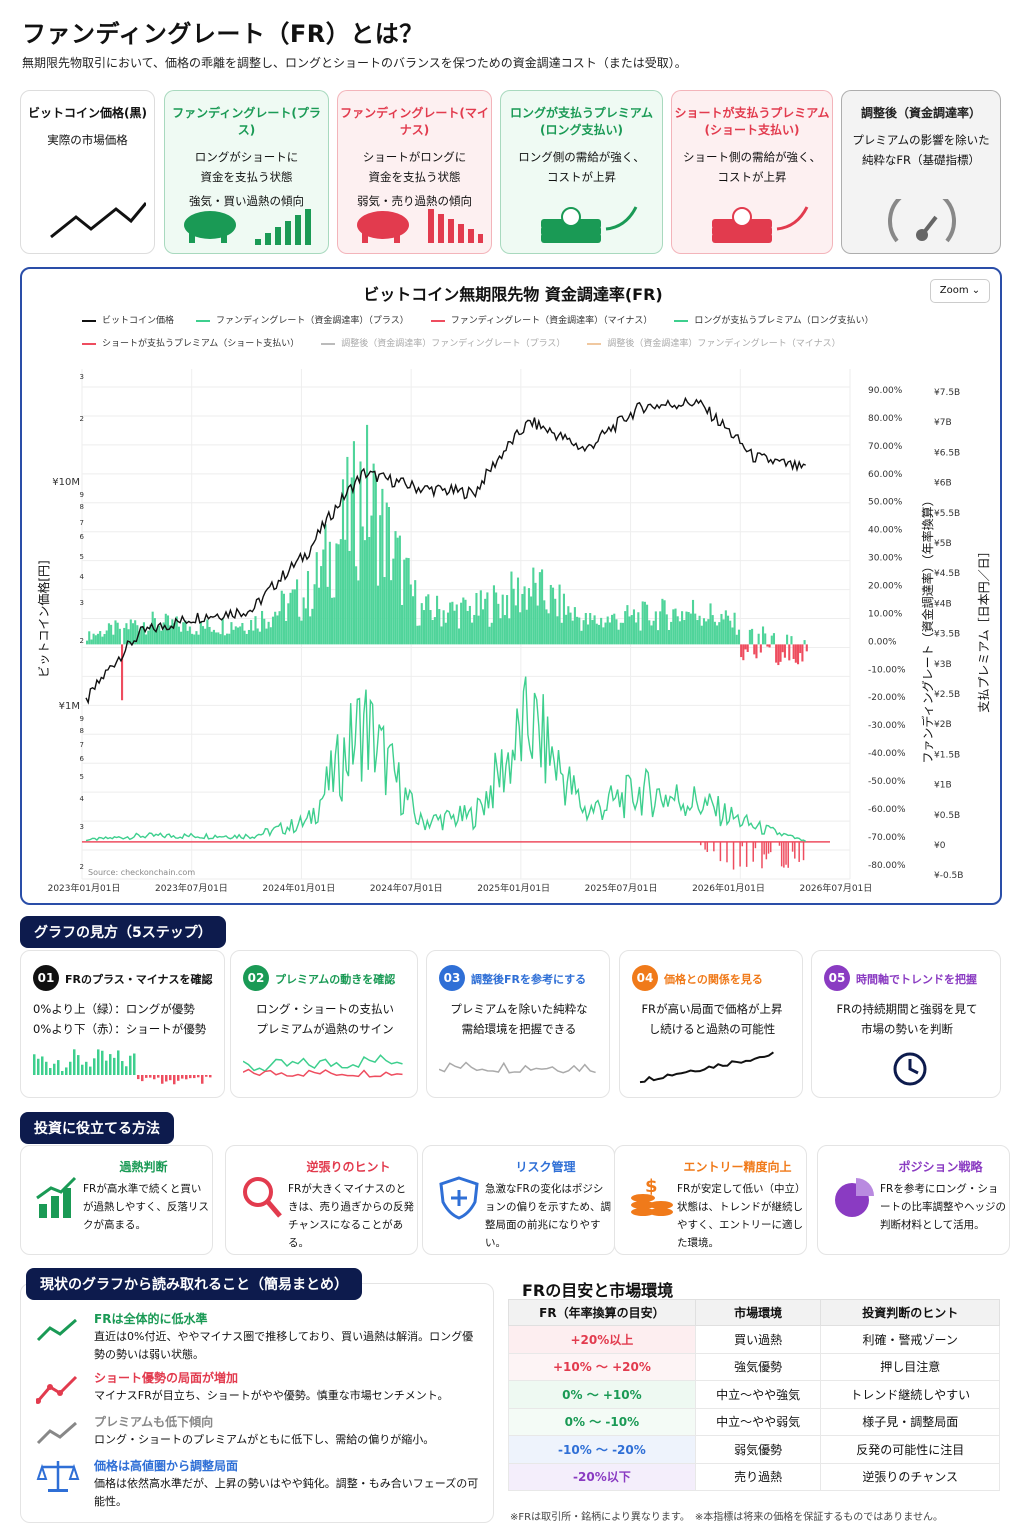 This screenshot has height=1536, width=1024. I want to click on axis-tick-label: ¥6B, so click(943, 484).